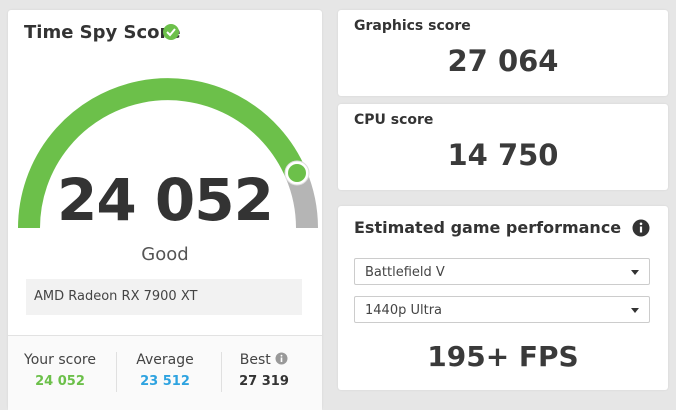 The width and height of the screenshot is (676, 410). I want to click on stat-label: Your score, so click(60, 360).